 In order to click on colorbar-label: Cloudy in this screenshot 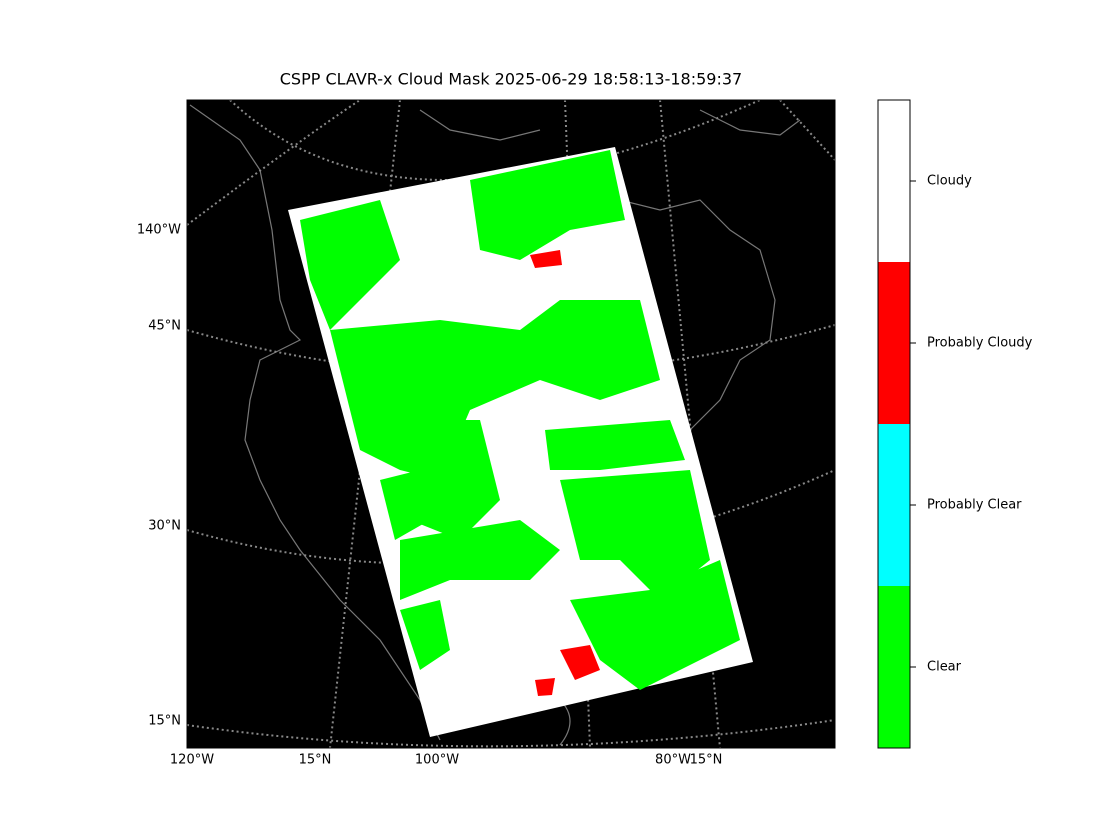, I will do `click(949, 181)`.